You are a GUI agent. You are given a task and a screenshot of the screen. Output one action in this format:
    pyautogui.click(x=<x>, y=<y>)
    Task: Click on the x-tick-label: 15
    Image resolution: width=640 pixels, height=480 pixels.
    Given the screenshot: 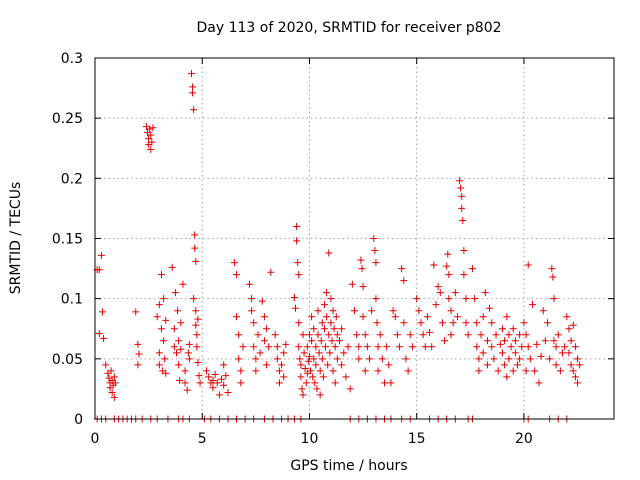 What is the action you would take?
    pyautogui.click(x=417, y=439)
    